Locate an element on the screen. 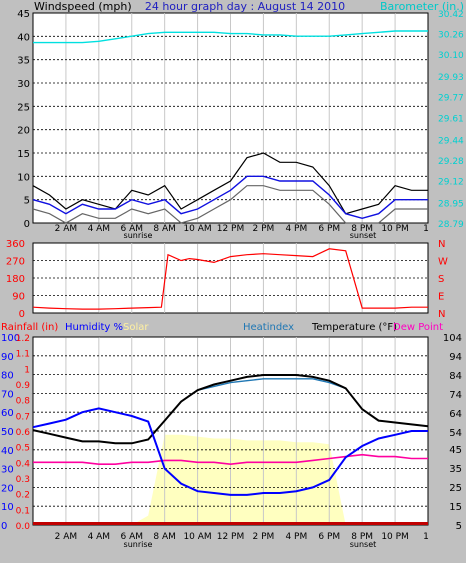 Image resolution: width=466 pixels, height=563 pixels. top-xtick-label: 4 PM is located at coordinates (296, 229).